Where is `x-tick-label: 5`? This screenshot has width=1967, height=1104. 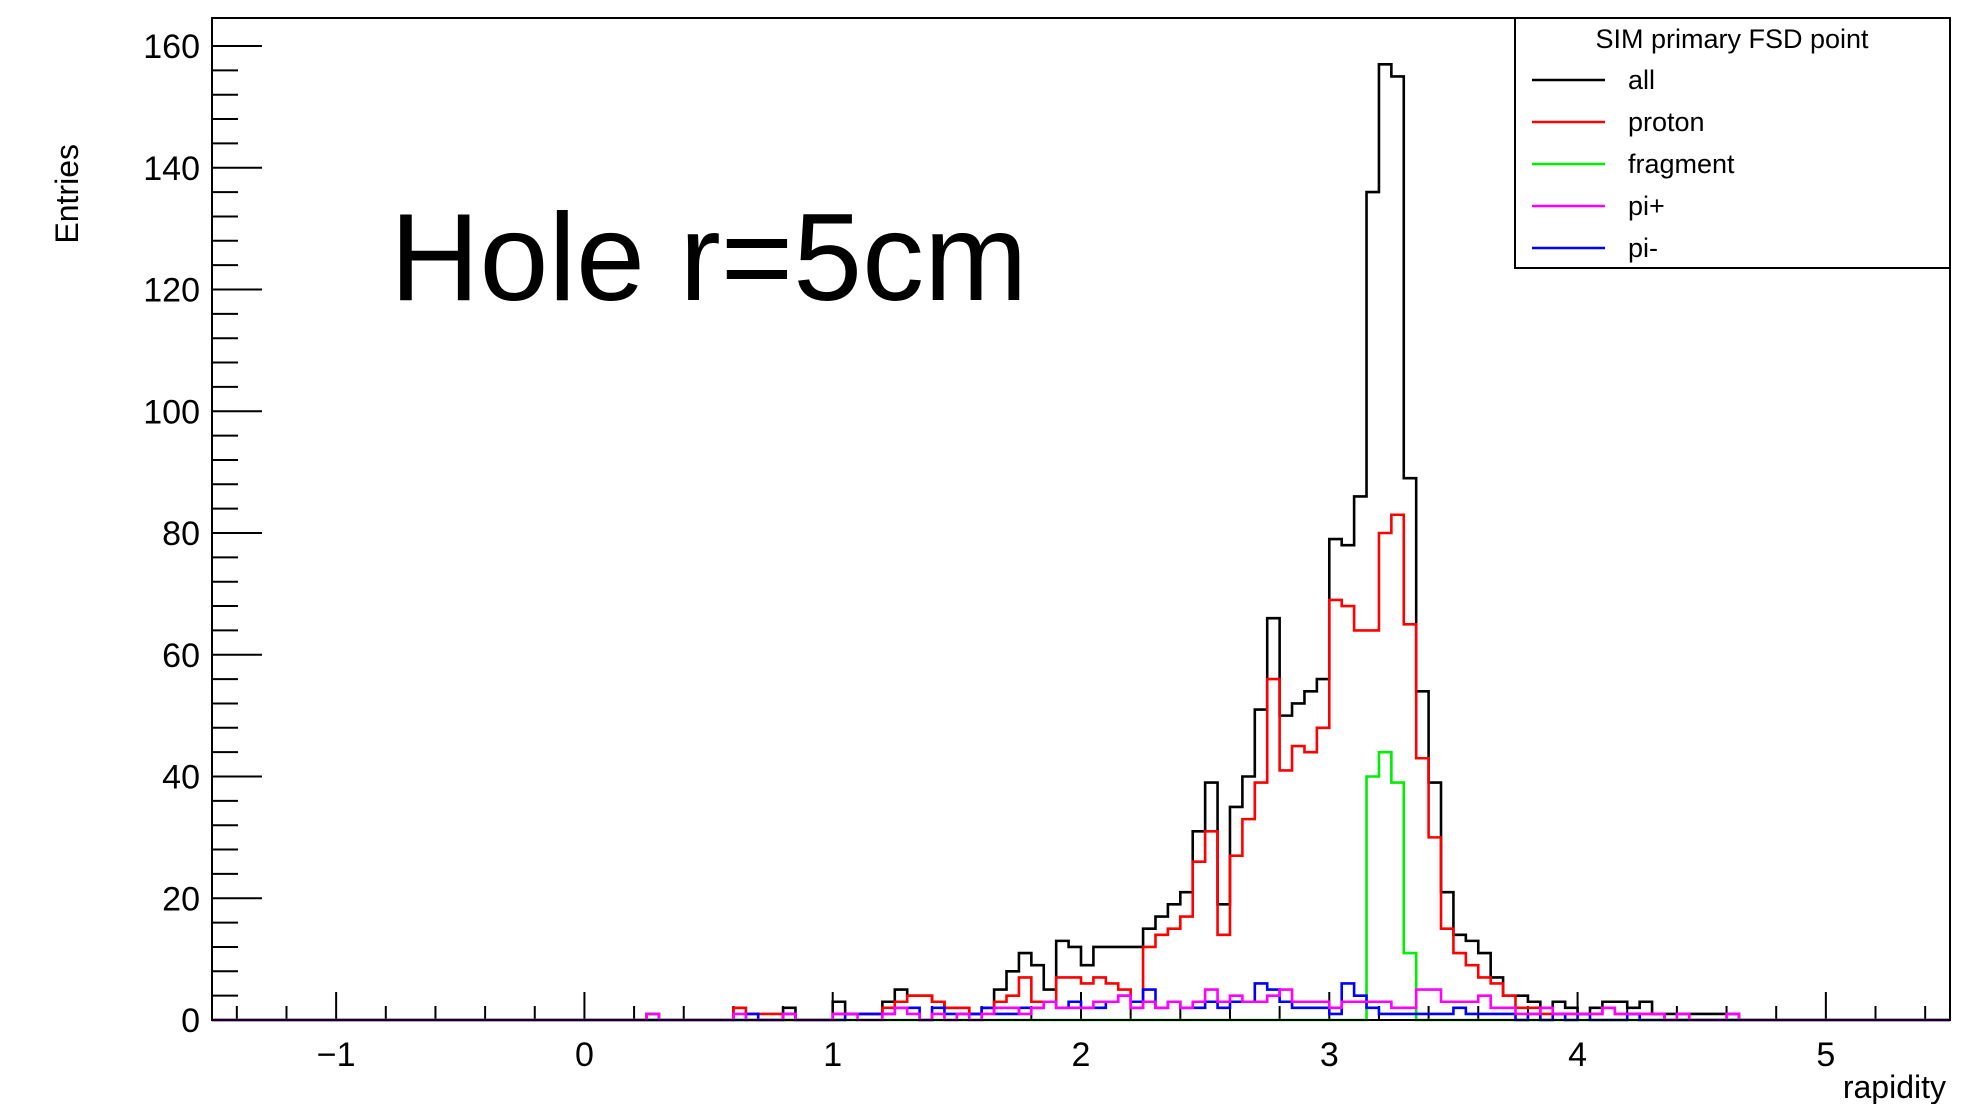
x-tick-label: 5 is located at coordinates (1825, 1055).